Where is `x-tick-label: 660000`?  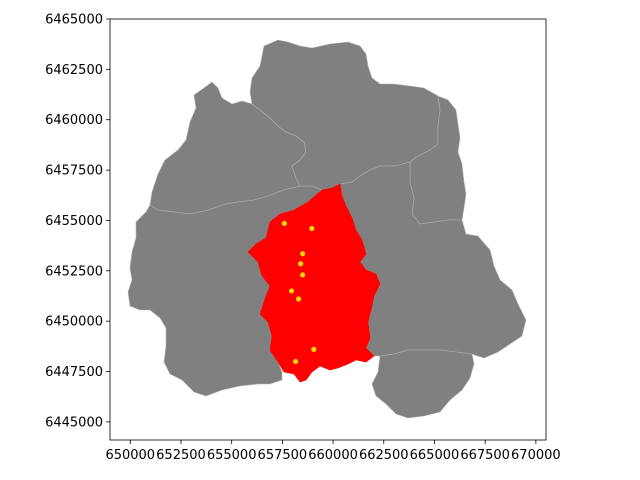 x-tick-label: 660000 is located at coordinates (333, 455).